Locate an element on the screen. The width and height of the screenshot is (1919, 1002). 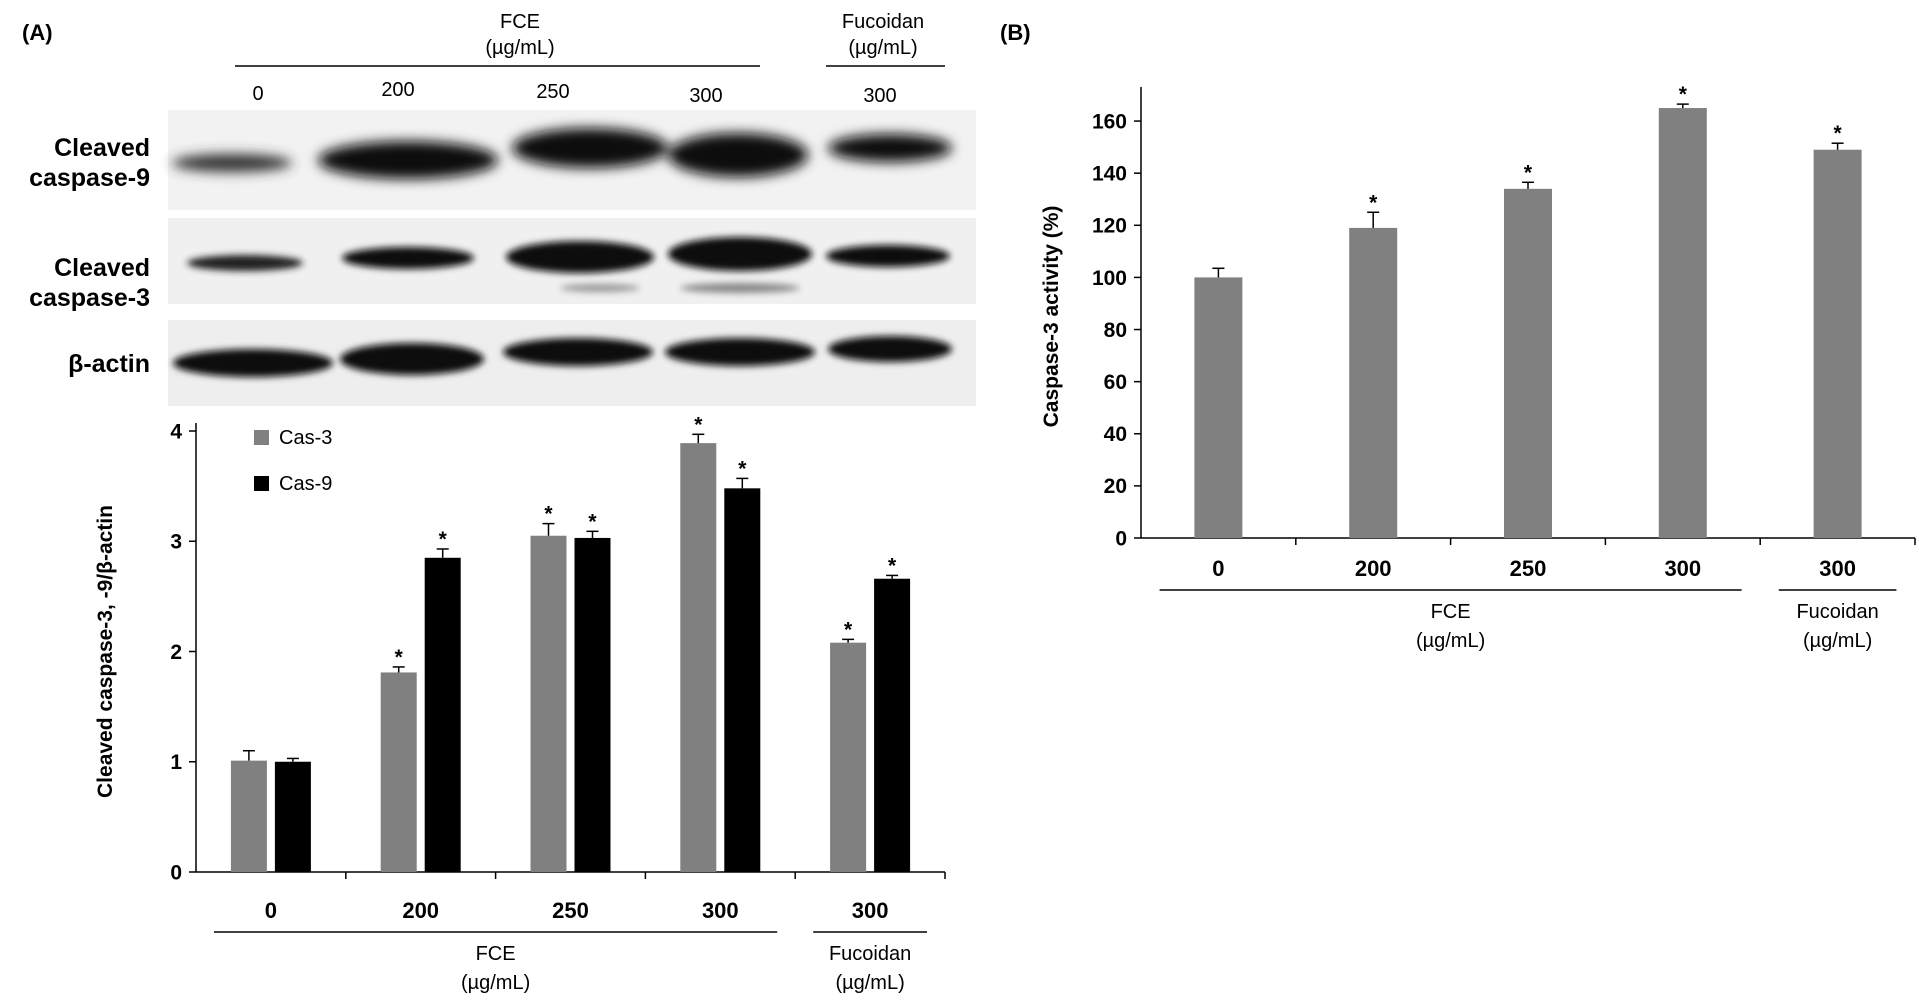
y-tick-label: 1 is located at coordinates (176, 762).